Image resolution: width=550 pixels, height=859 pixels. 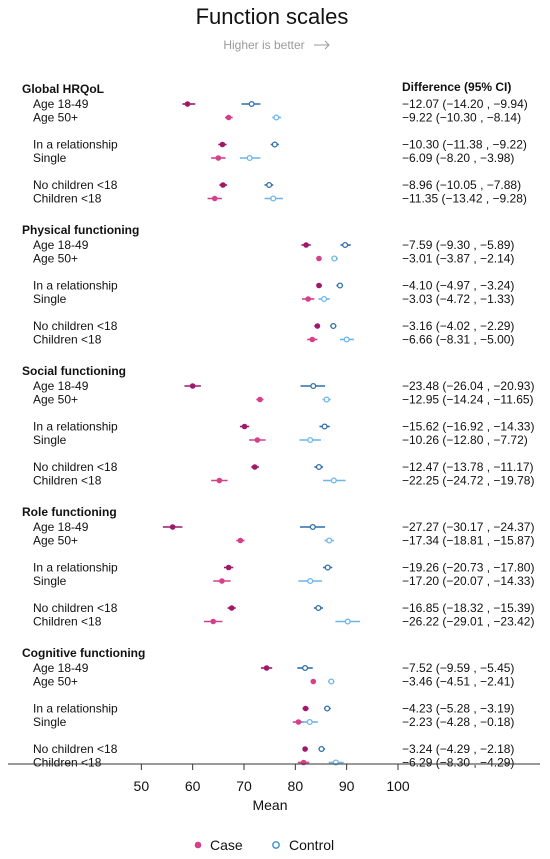 I want to click on plot-row: No children <18 −8.96 (−10.05 , −7.88), so click(x=277, y=185).